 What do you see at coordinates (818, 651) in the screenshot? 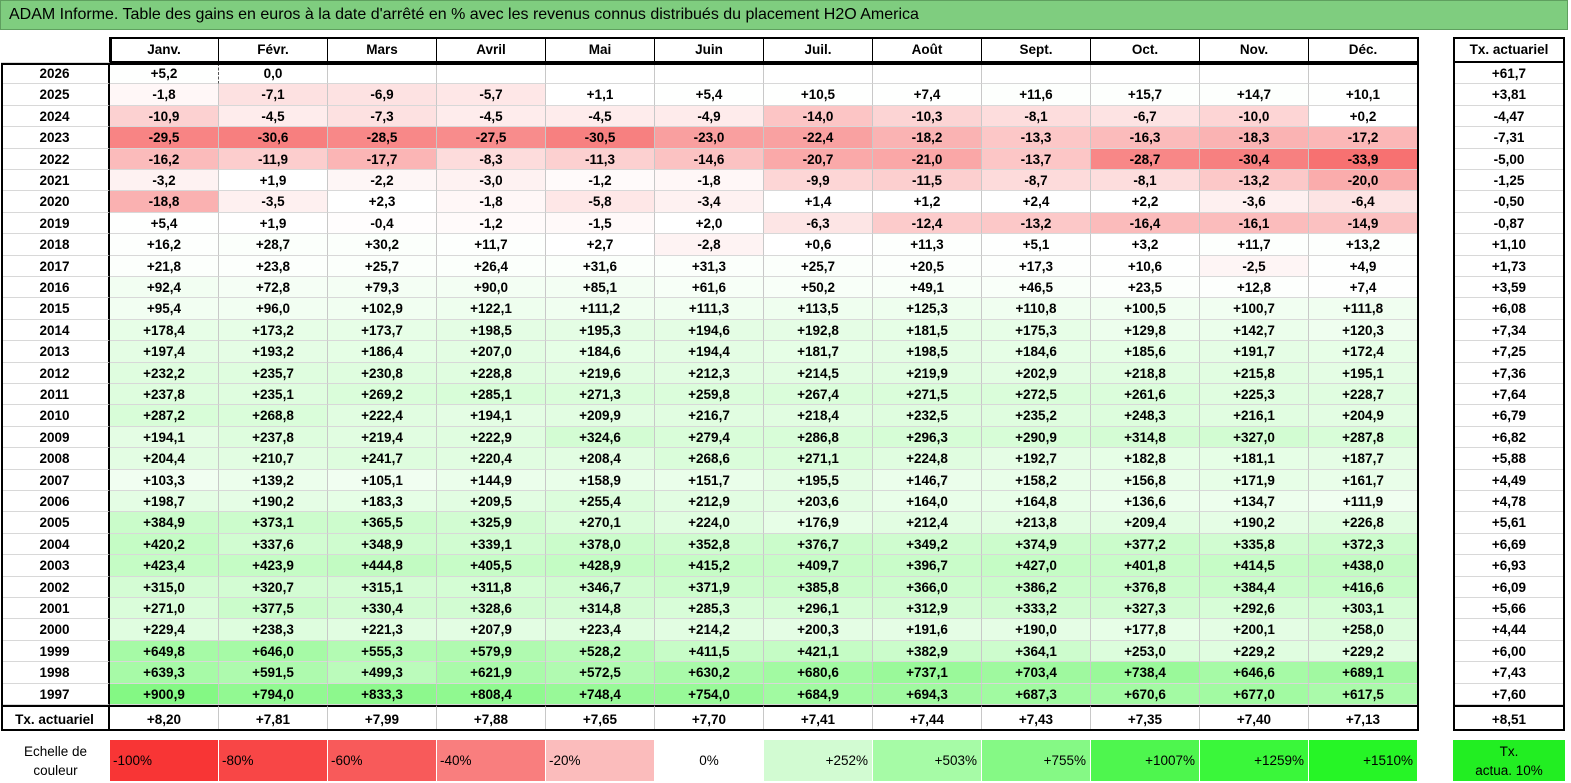
I see `table-cell: +421,1` at bounding box center [818, 651].